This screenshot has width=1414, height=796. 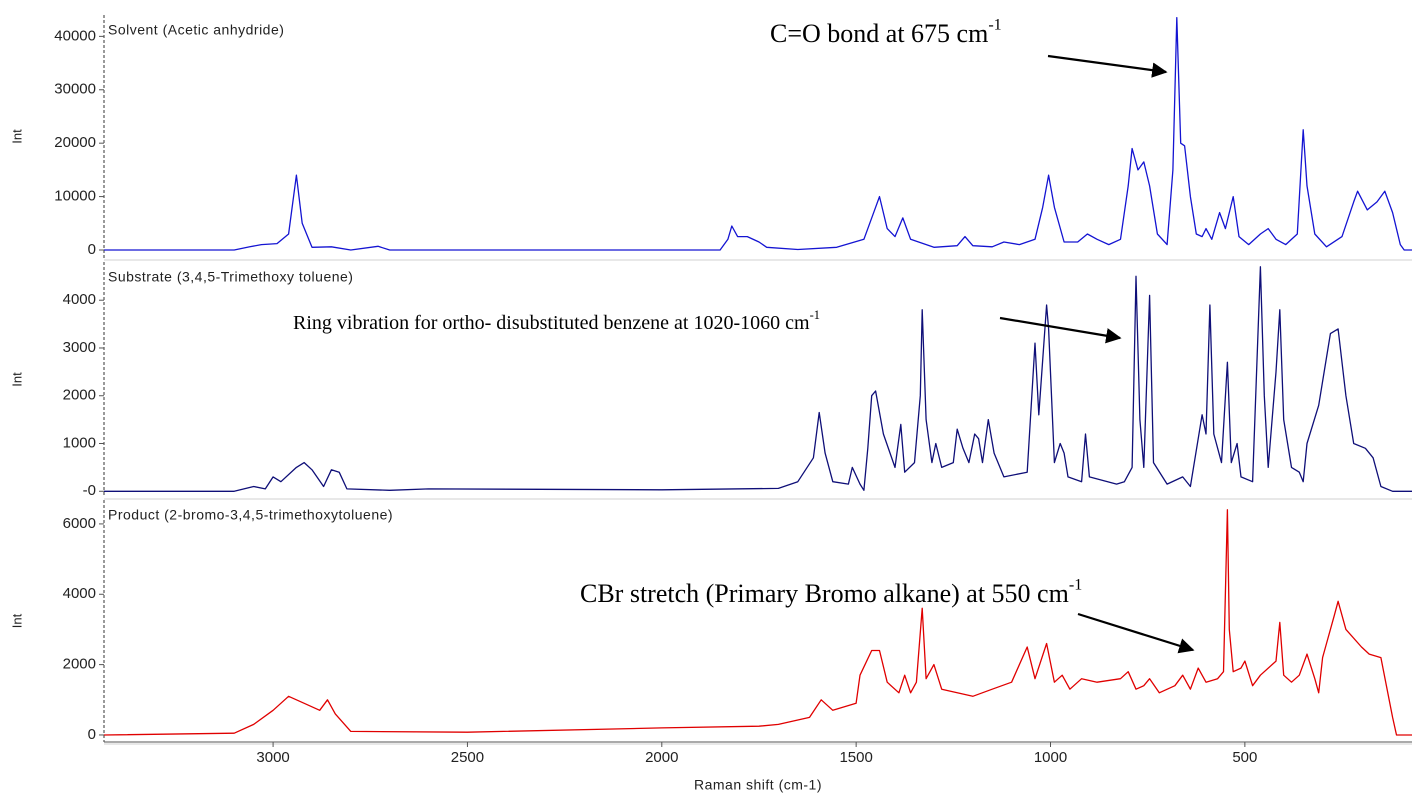 I want to click on x-tick-label: 2000, so click(x=661, y=757).